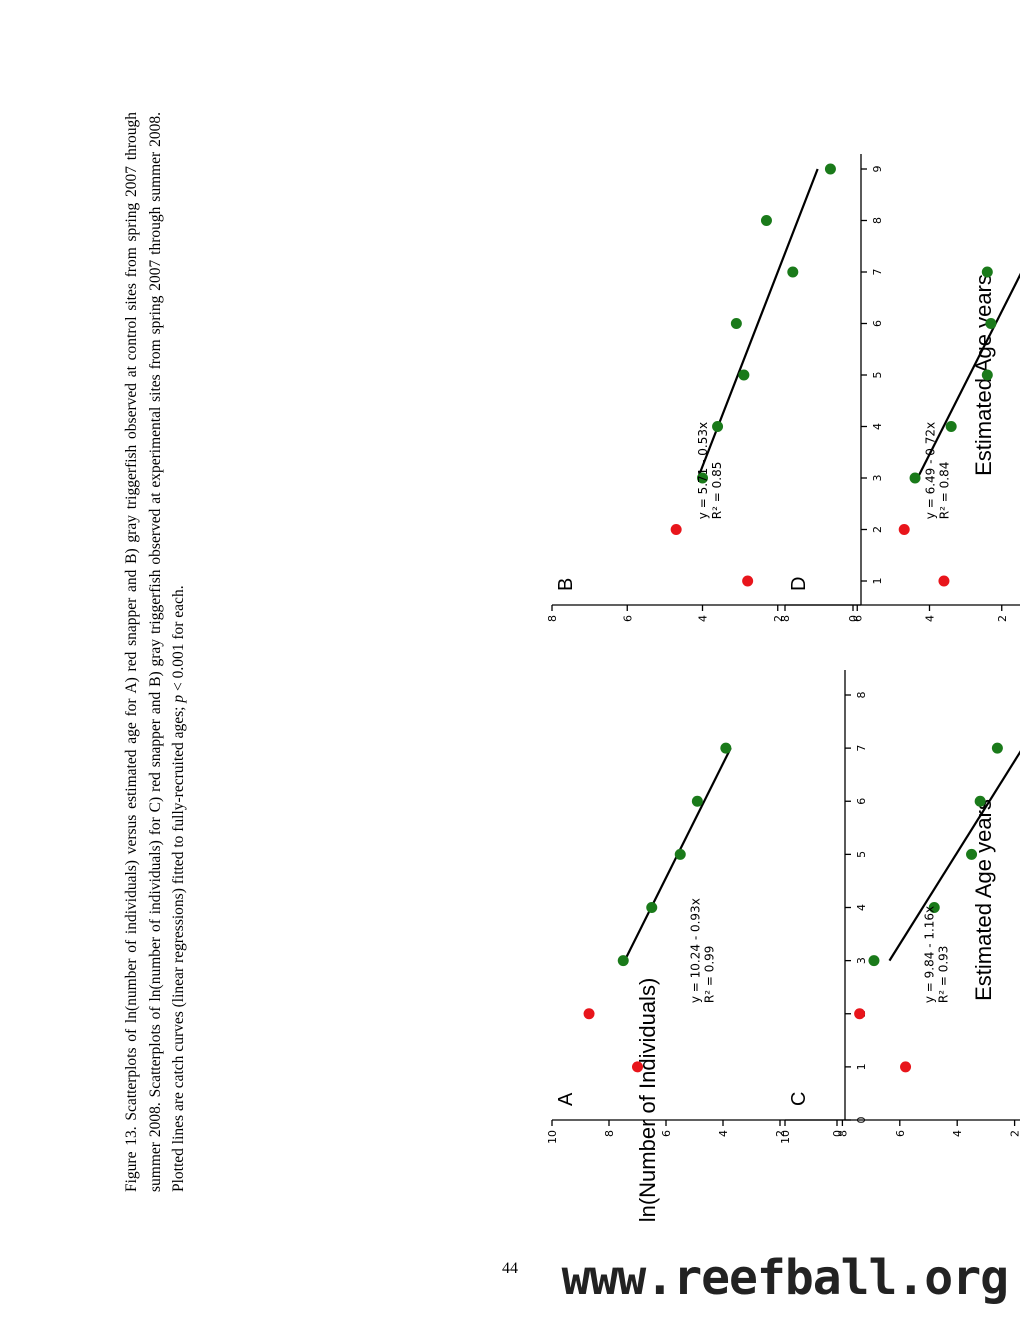 This screenshot has height=1320, width=1020. Describe the element at coordinates (877, 426) in the screenshot. I see `x-tick-label-b: 4` at that location.